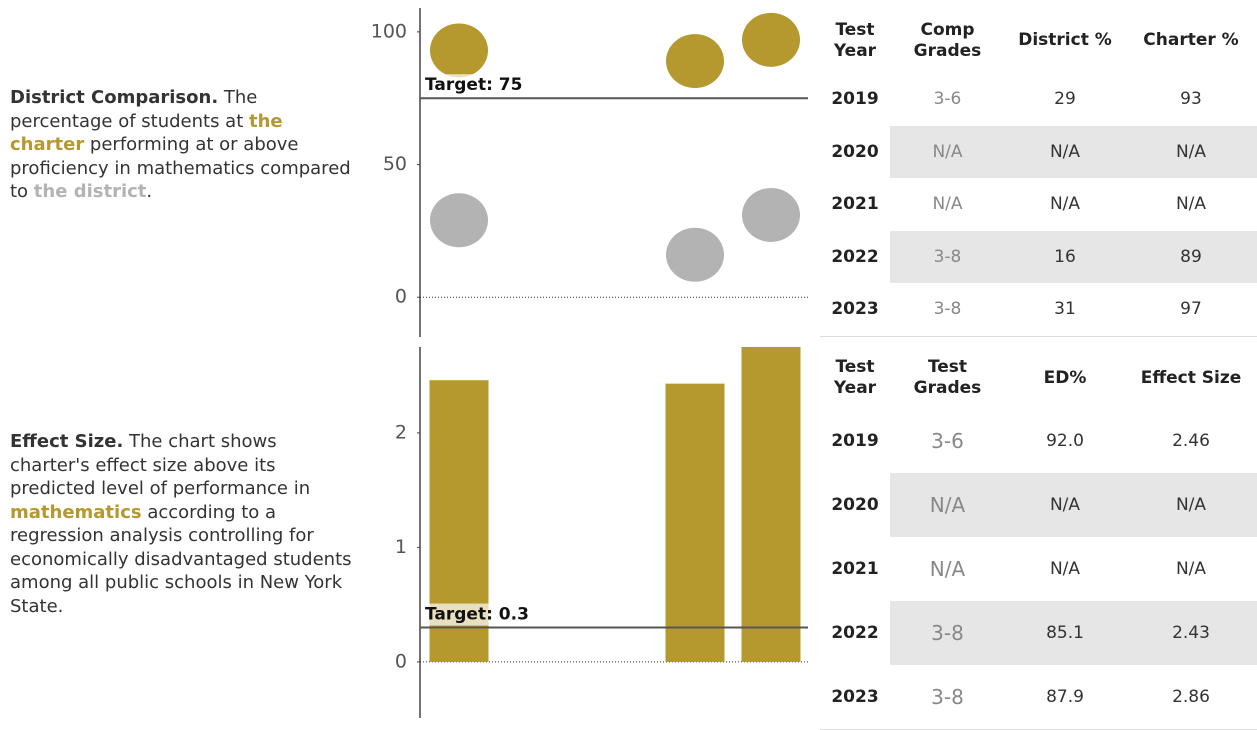 The image size is (1257, 730). Describe the element at coordinates (1065, 441) in the screenshot. I see `table-cell: 92.0` at that location.